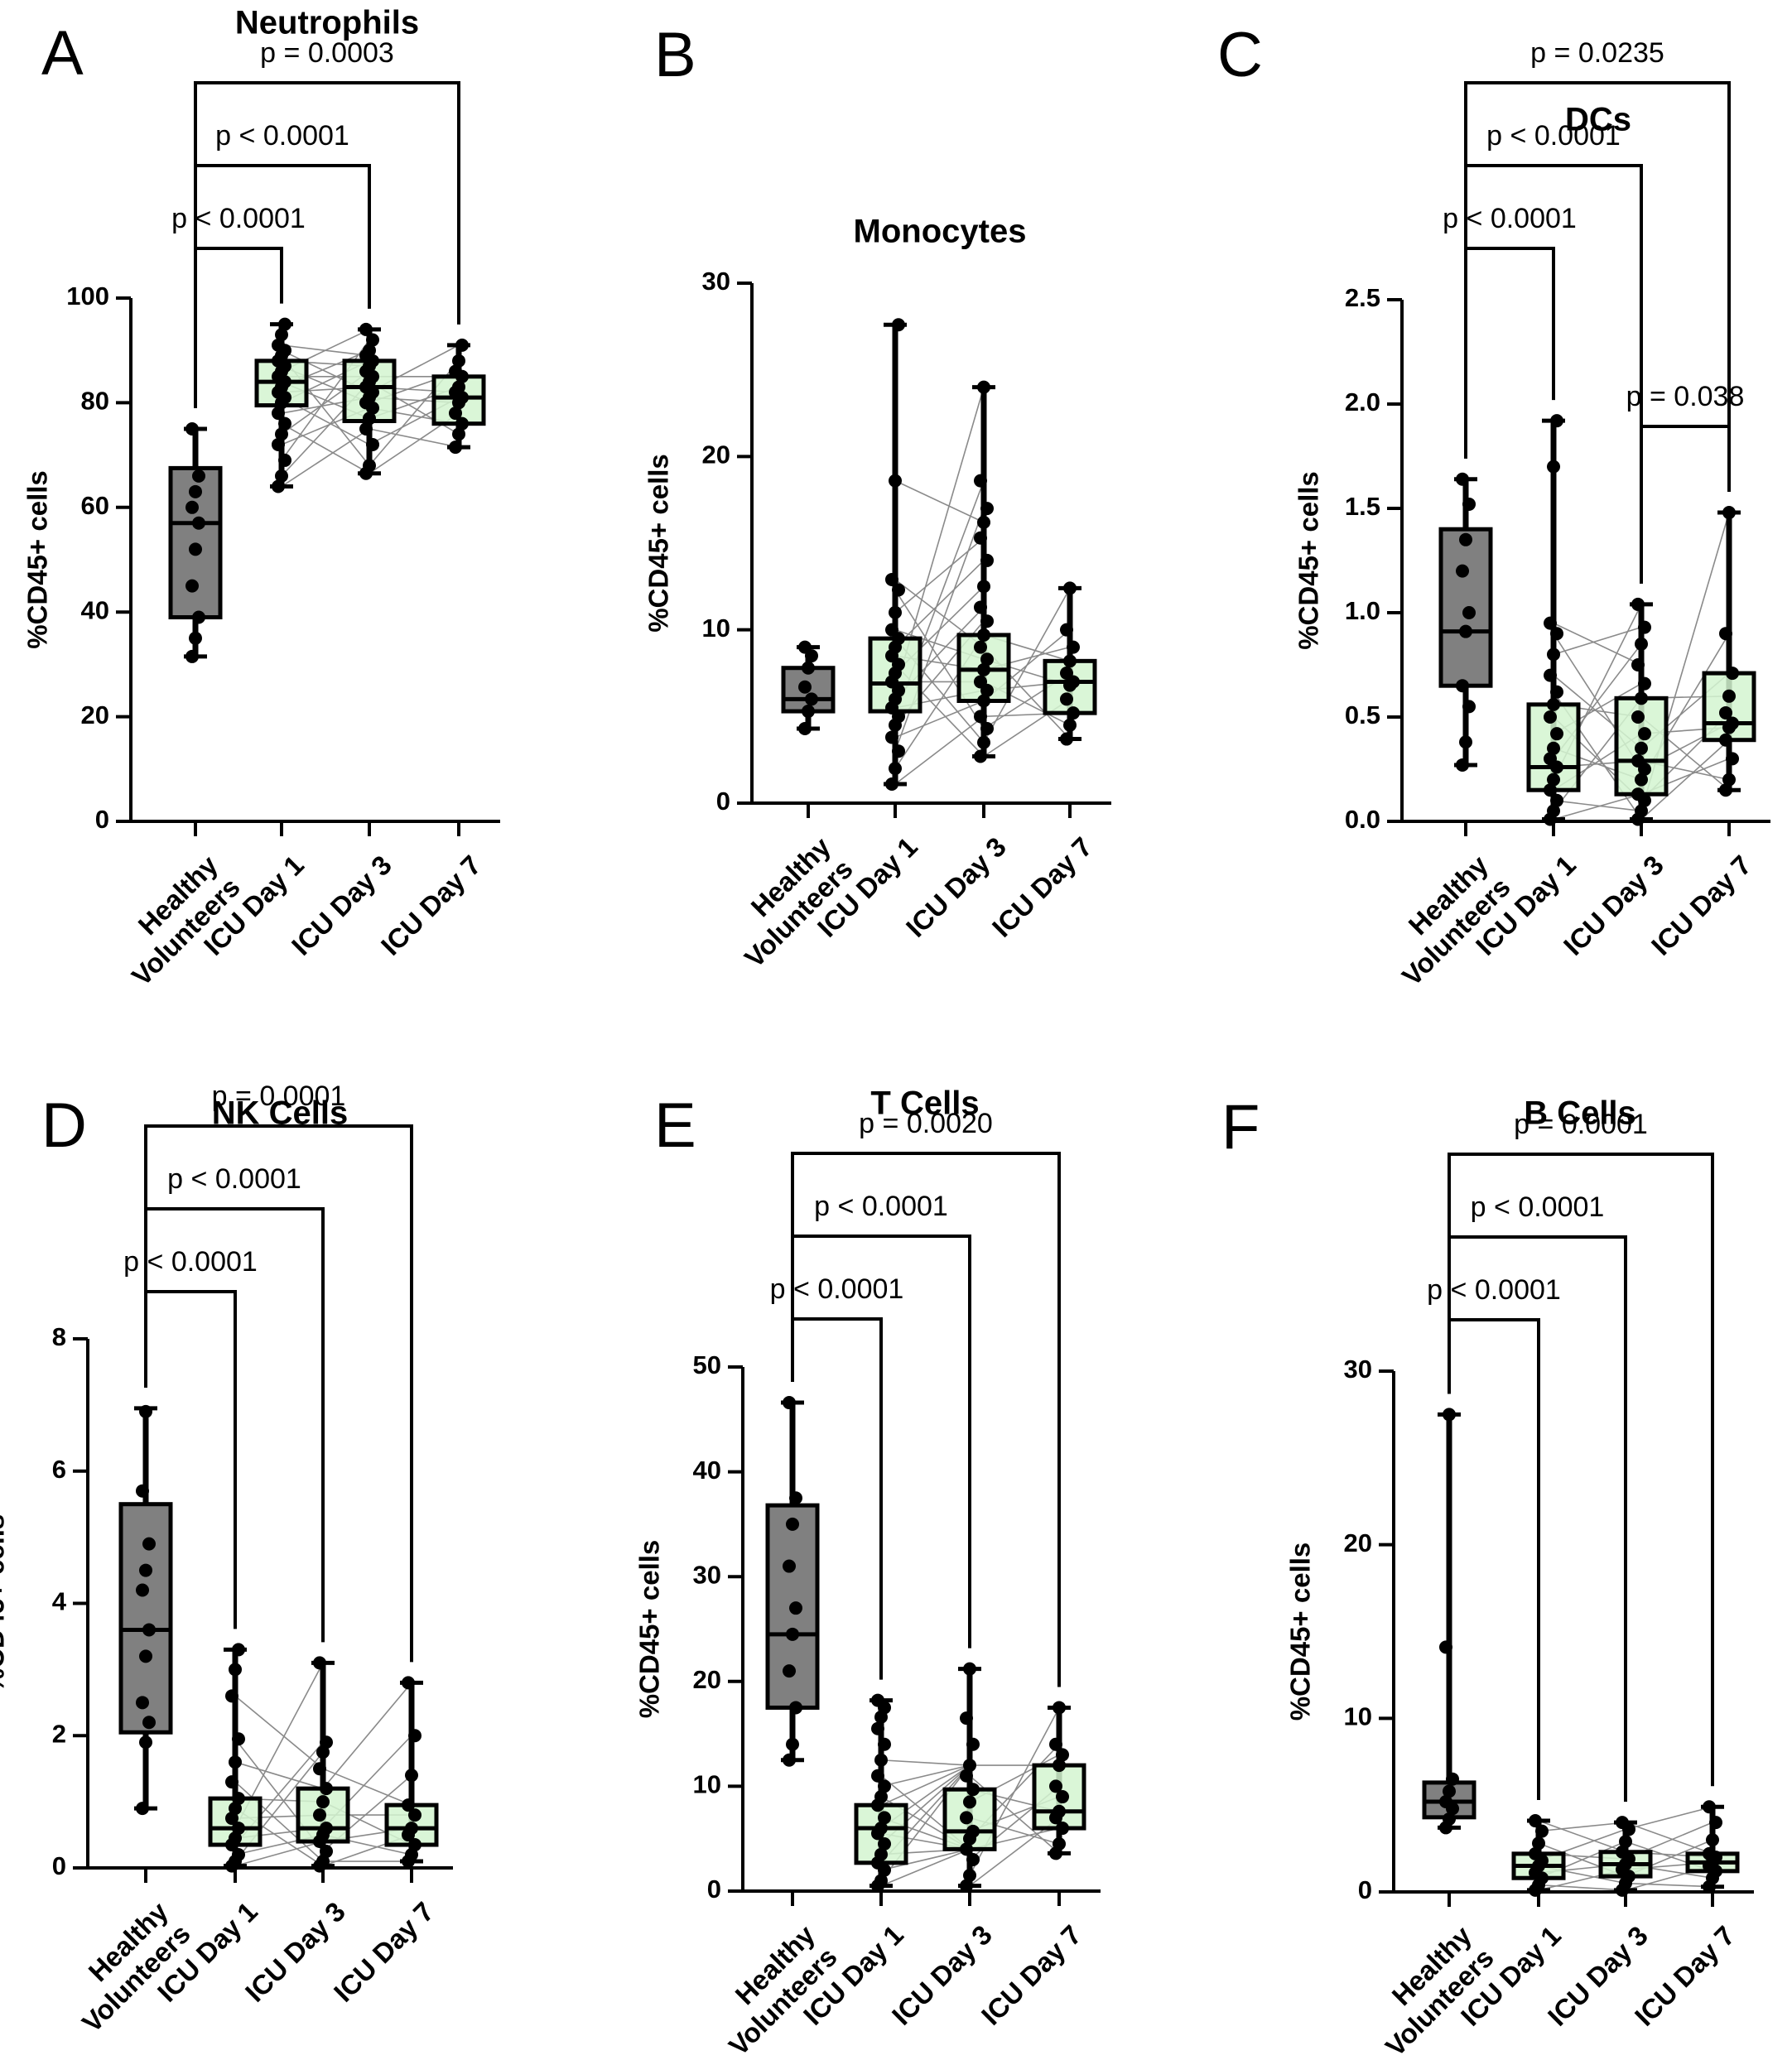 This screenshot has height=2060, width=1792. Describe the element at coordinates (1363, 402) in the screenshot. I see `y-tick-label: 2.0` at that location.